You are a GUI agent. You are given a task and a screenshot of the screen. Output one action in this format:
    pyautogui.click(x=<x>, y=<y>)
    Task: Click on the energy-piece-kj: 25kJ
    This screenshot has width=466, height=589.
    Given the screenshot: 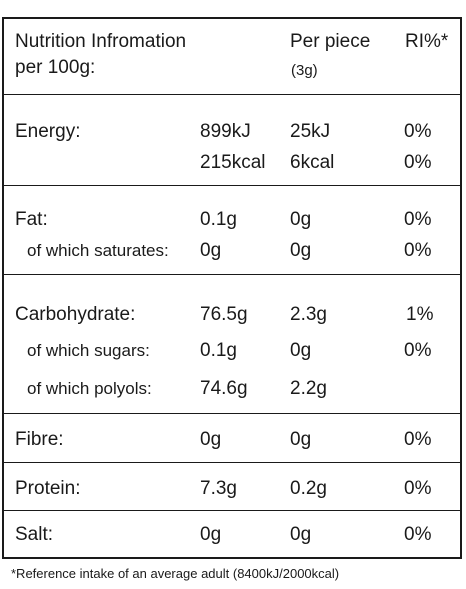 What is the action you would take?
    pyautogui.click(x=310, y=131)
    